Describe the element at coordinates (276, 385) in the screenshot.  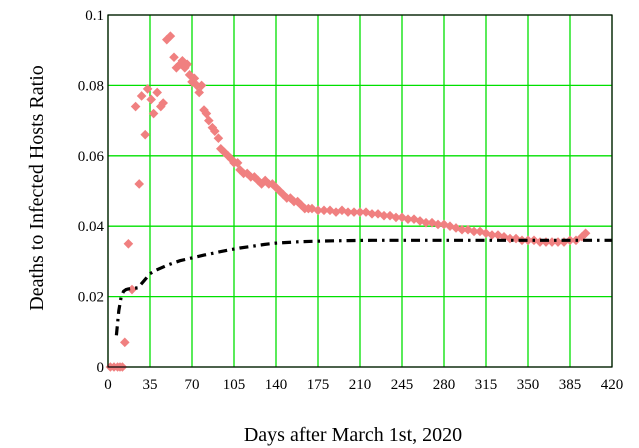
I see `x-tick-label: 140` at that location.